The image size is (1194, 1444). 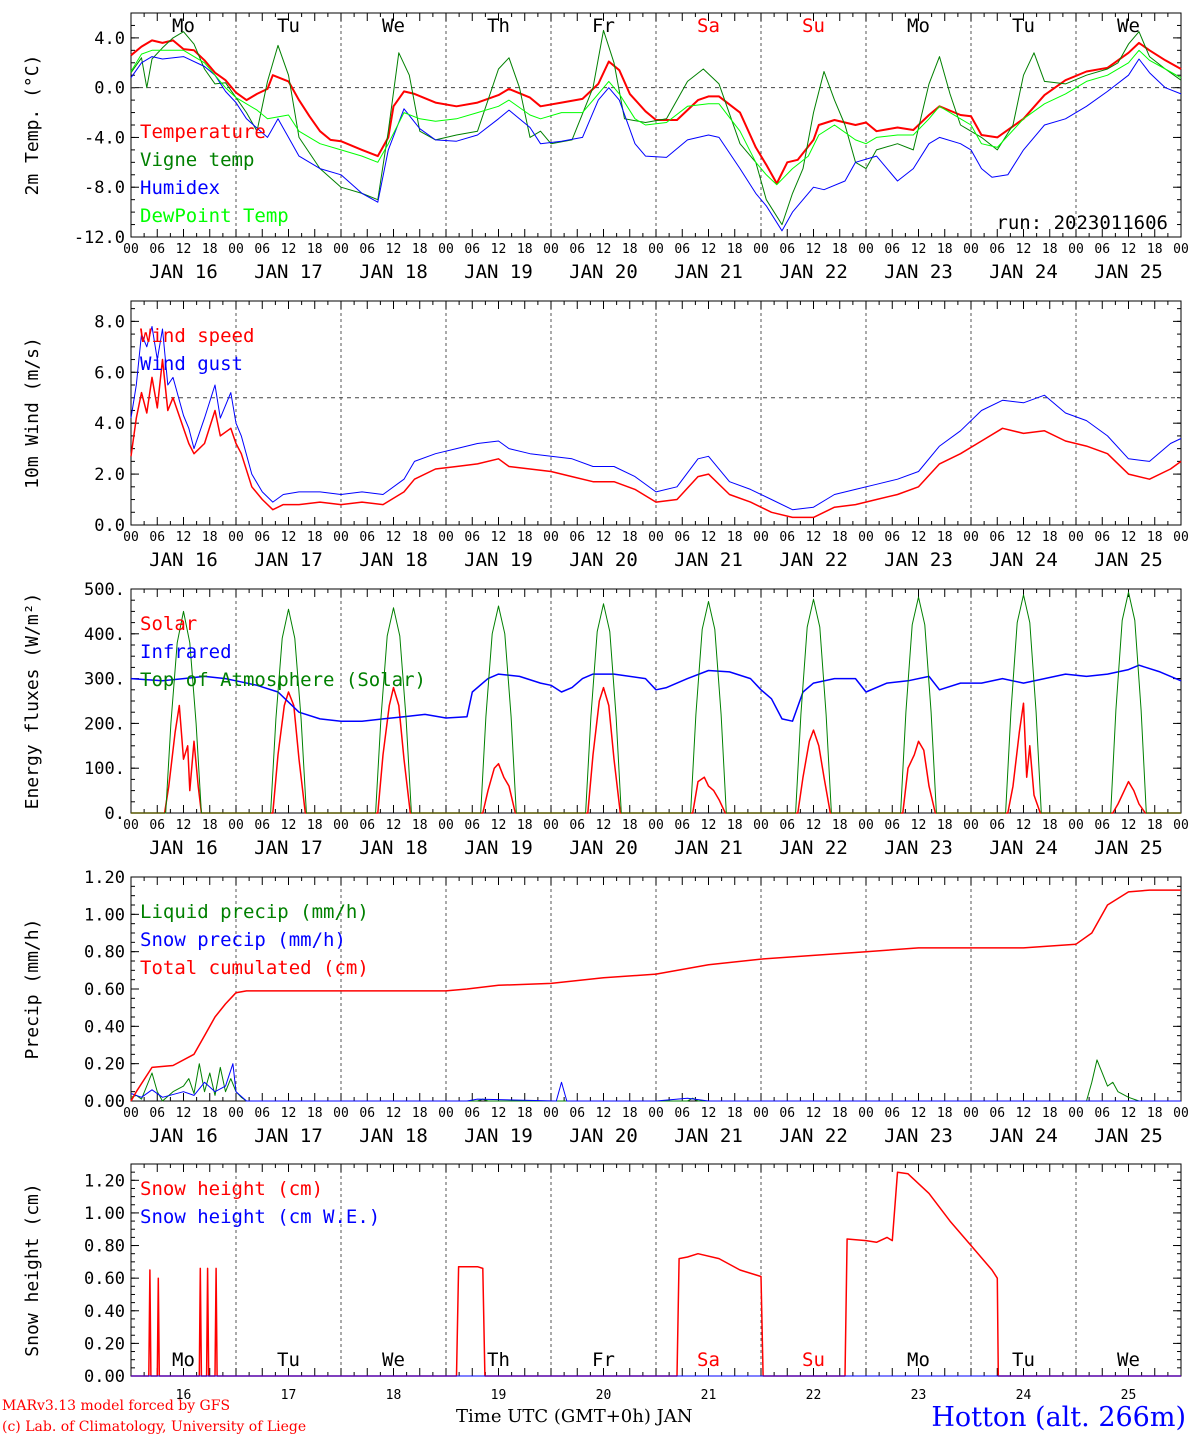 What do you see at coordinates (104, 1065) in the screenshot?
I see `precip-y-tick-label: 0.20` at bounding box center [104, 1065].